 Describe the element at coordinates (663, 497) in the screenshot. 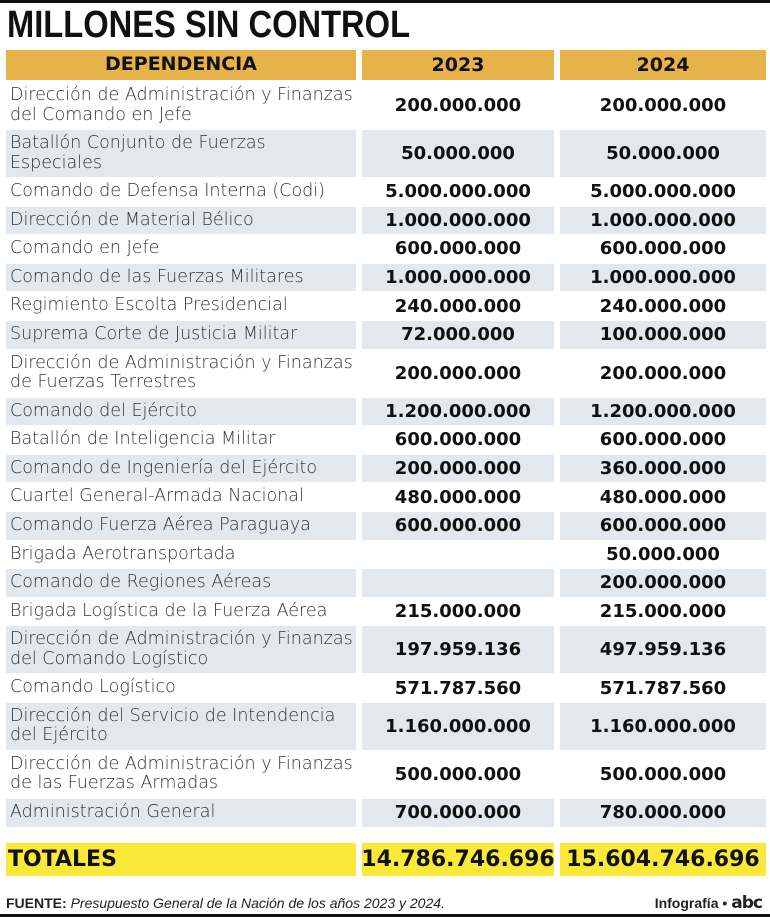

I see `value-2024-cell: 480.000.000` at that location.